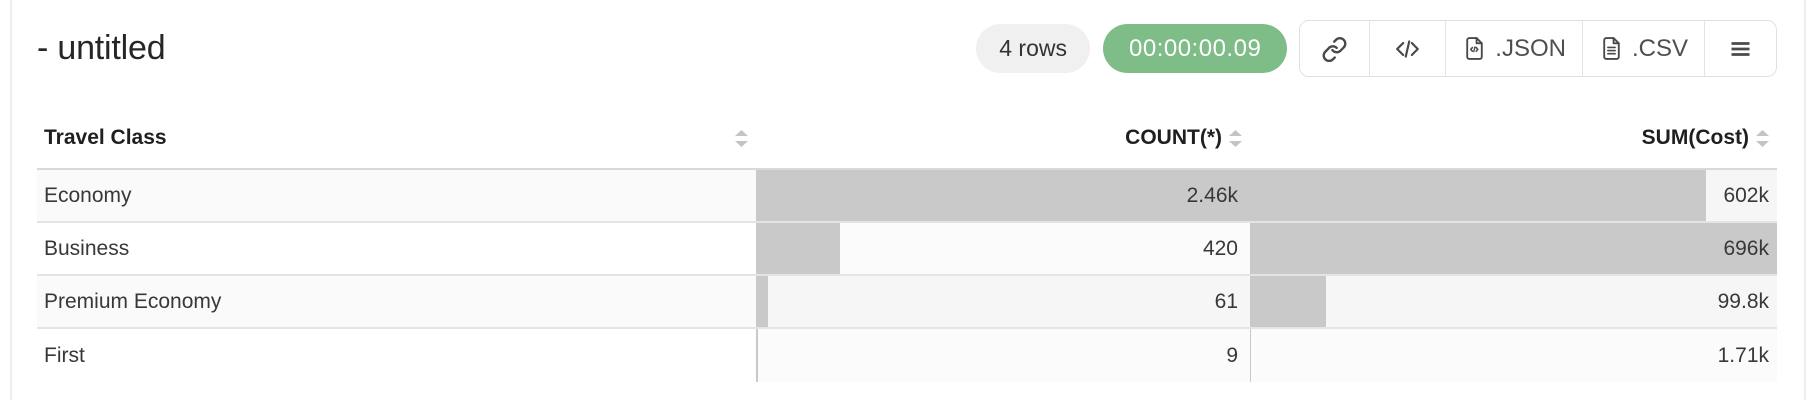 The image size is (1816, 400). I want to click on table-row: First 9 1.71k, so click(907, 355).